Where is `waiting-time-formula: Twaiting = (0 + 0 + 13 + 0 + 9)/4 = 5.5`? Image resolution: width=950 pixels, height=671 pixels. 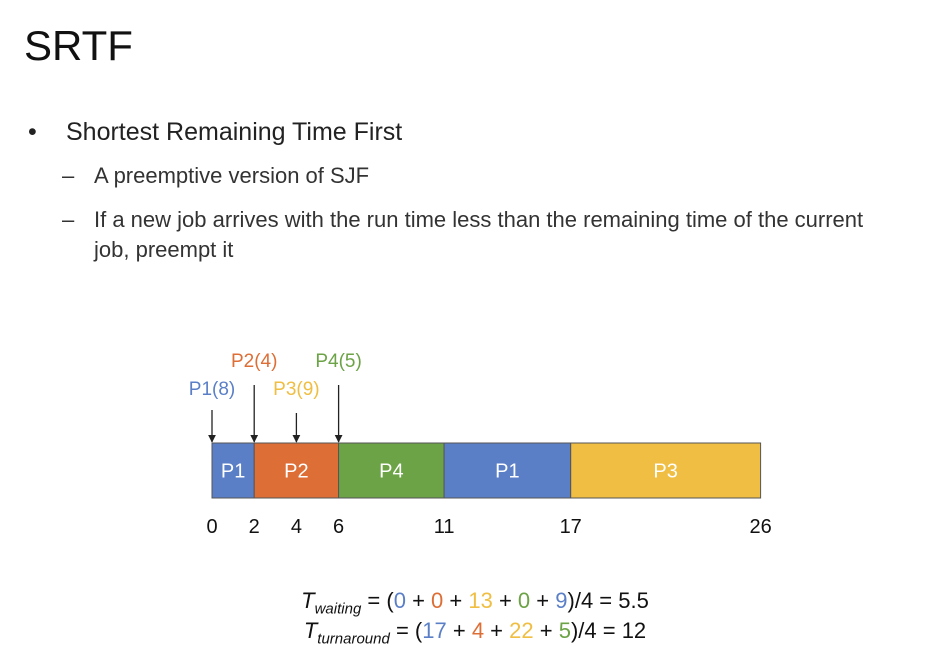
waiting-time-formula: Twaiting = (0 + 0 + 13 + 0 + 9)/4 = 5.5 is located at coordinates (475, 602).